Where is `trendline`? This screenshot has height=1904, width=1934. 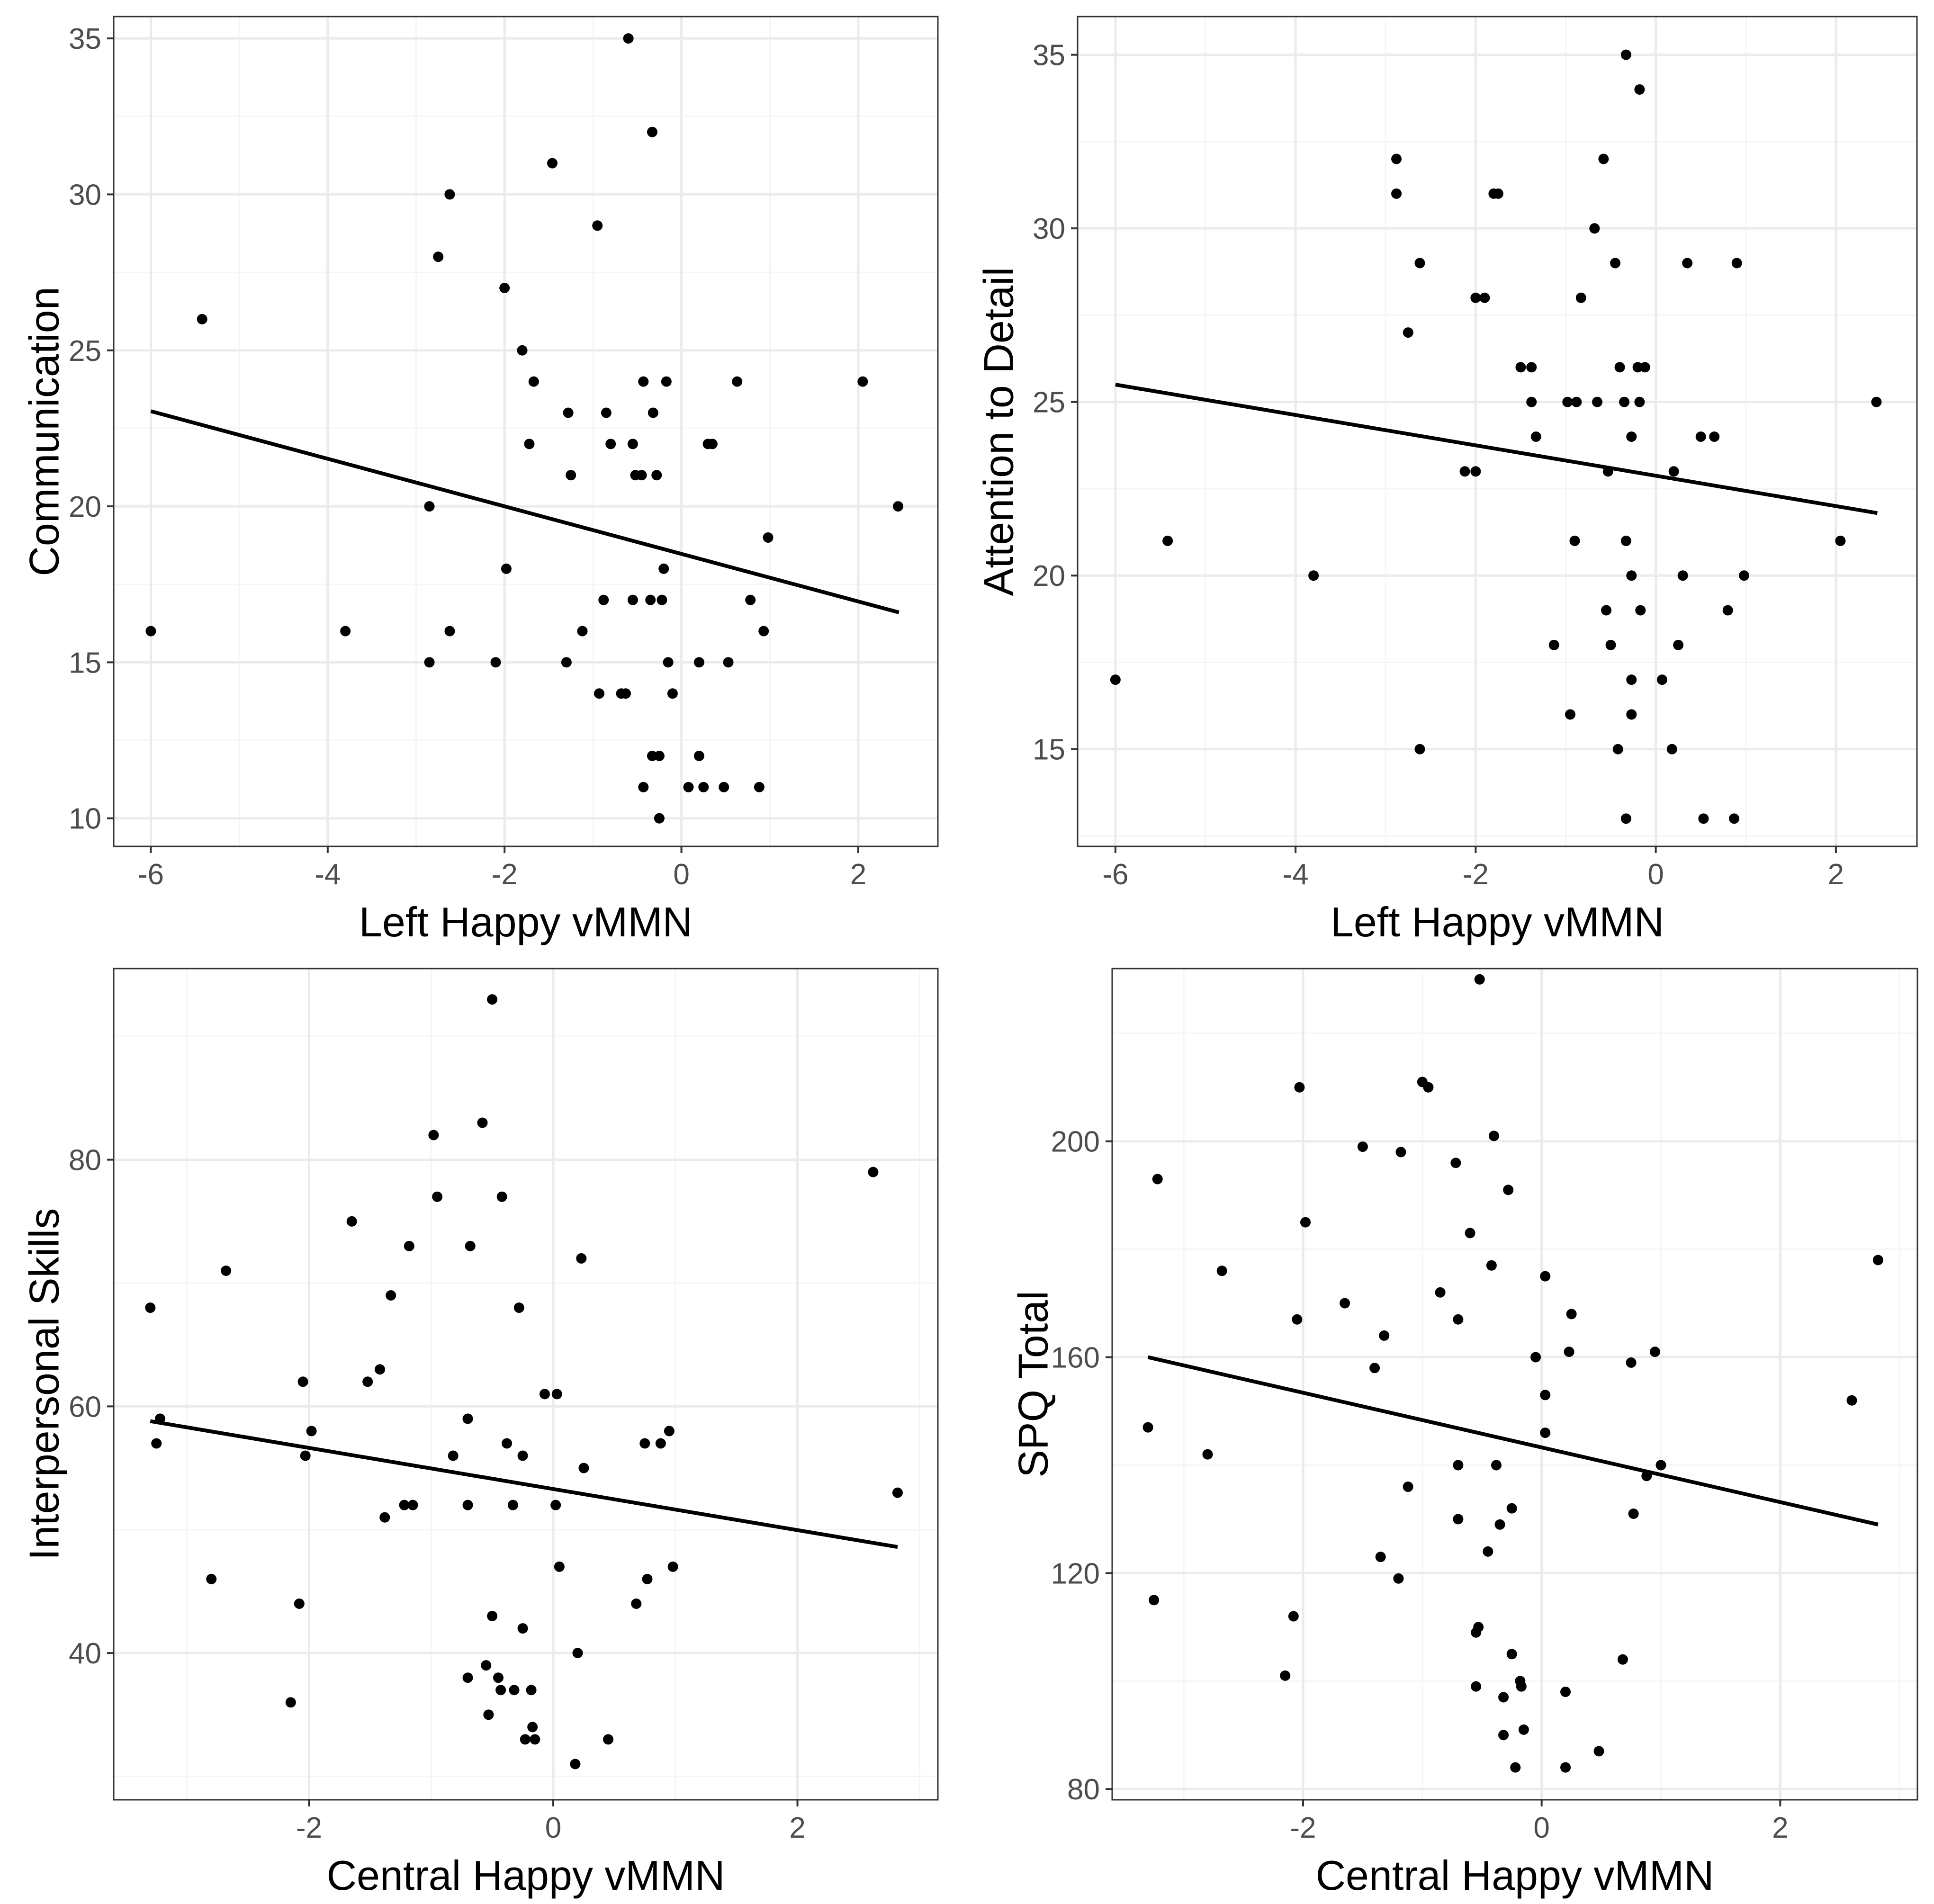 trendline is located at coordinates (1496, 449).